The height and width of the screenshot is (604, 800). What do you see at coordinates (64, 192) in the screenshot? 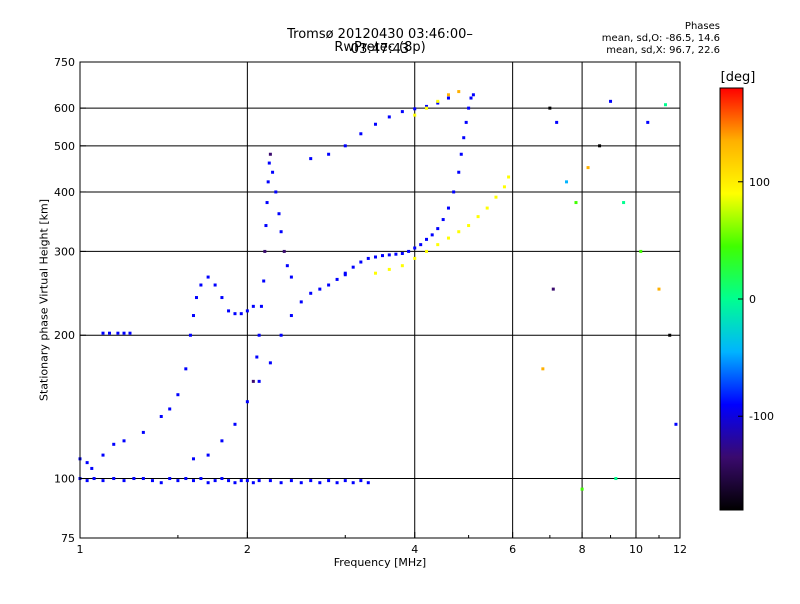
I see `y-tick-label: 400` at bounding box center [64, 192].